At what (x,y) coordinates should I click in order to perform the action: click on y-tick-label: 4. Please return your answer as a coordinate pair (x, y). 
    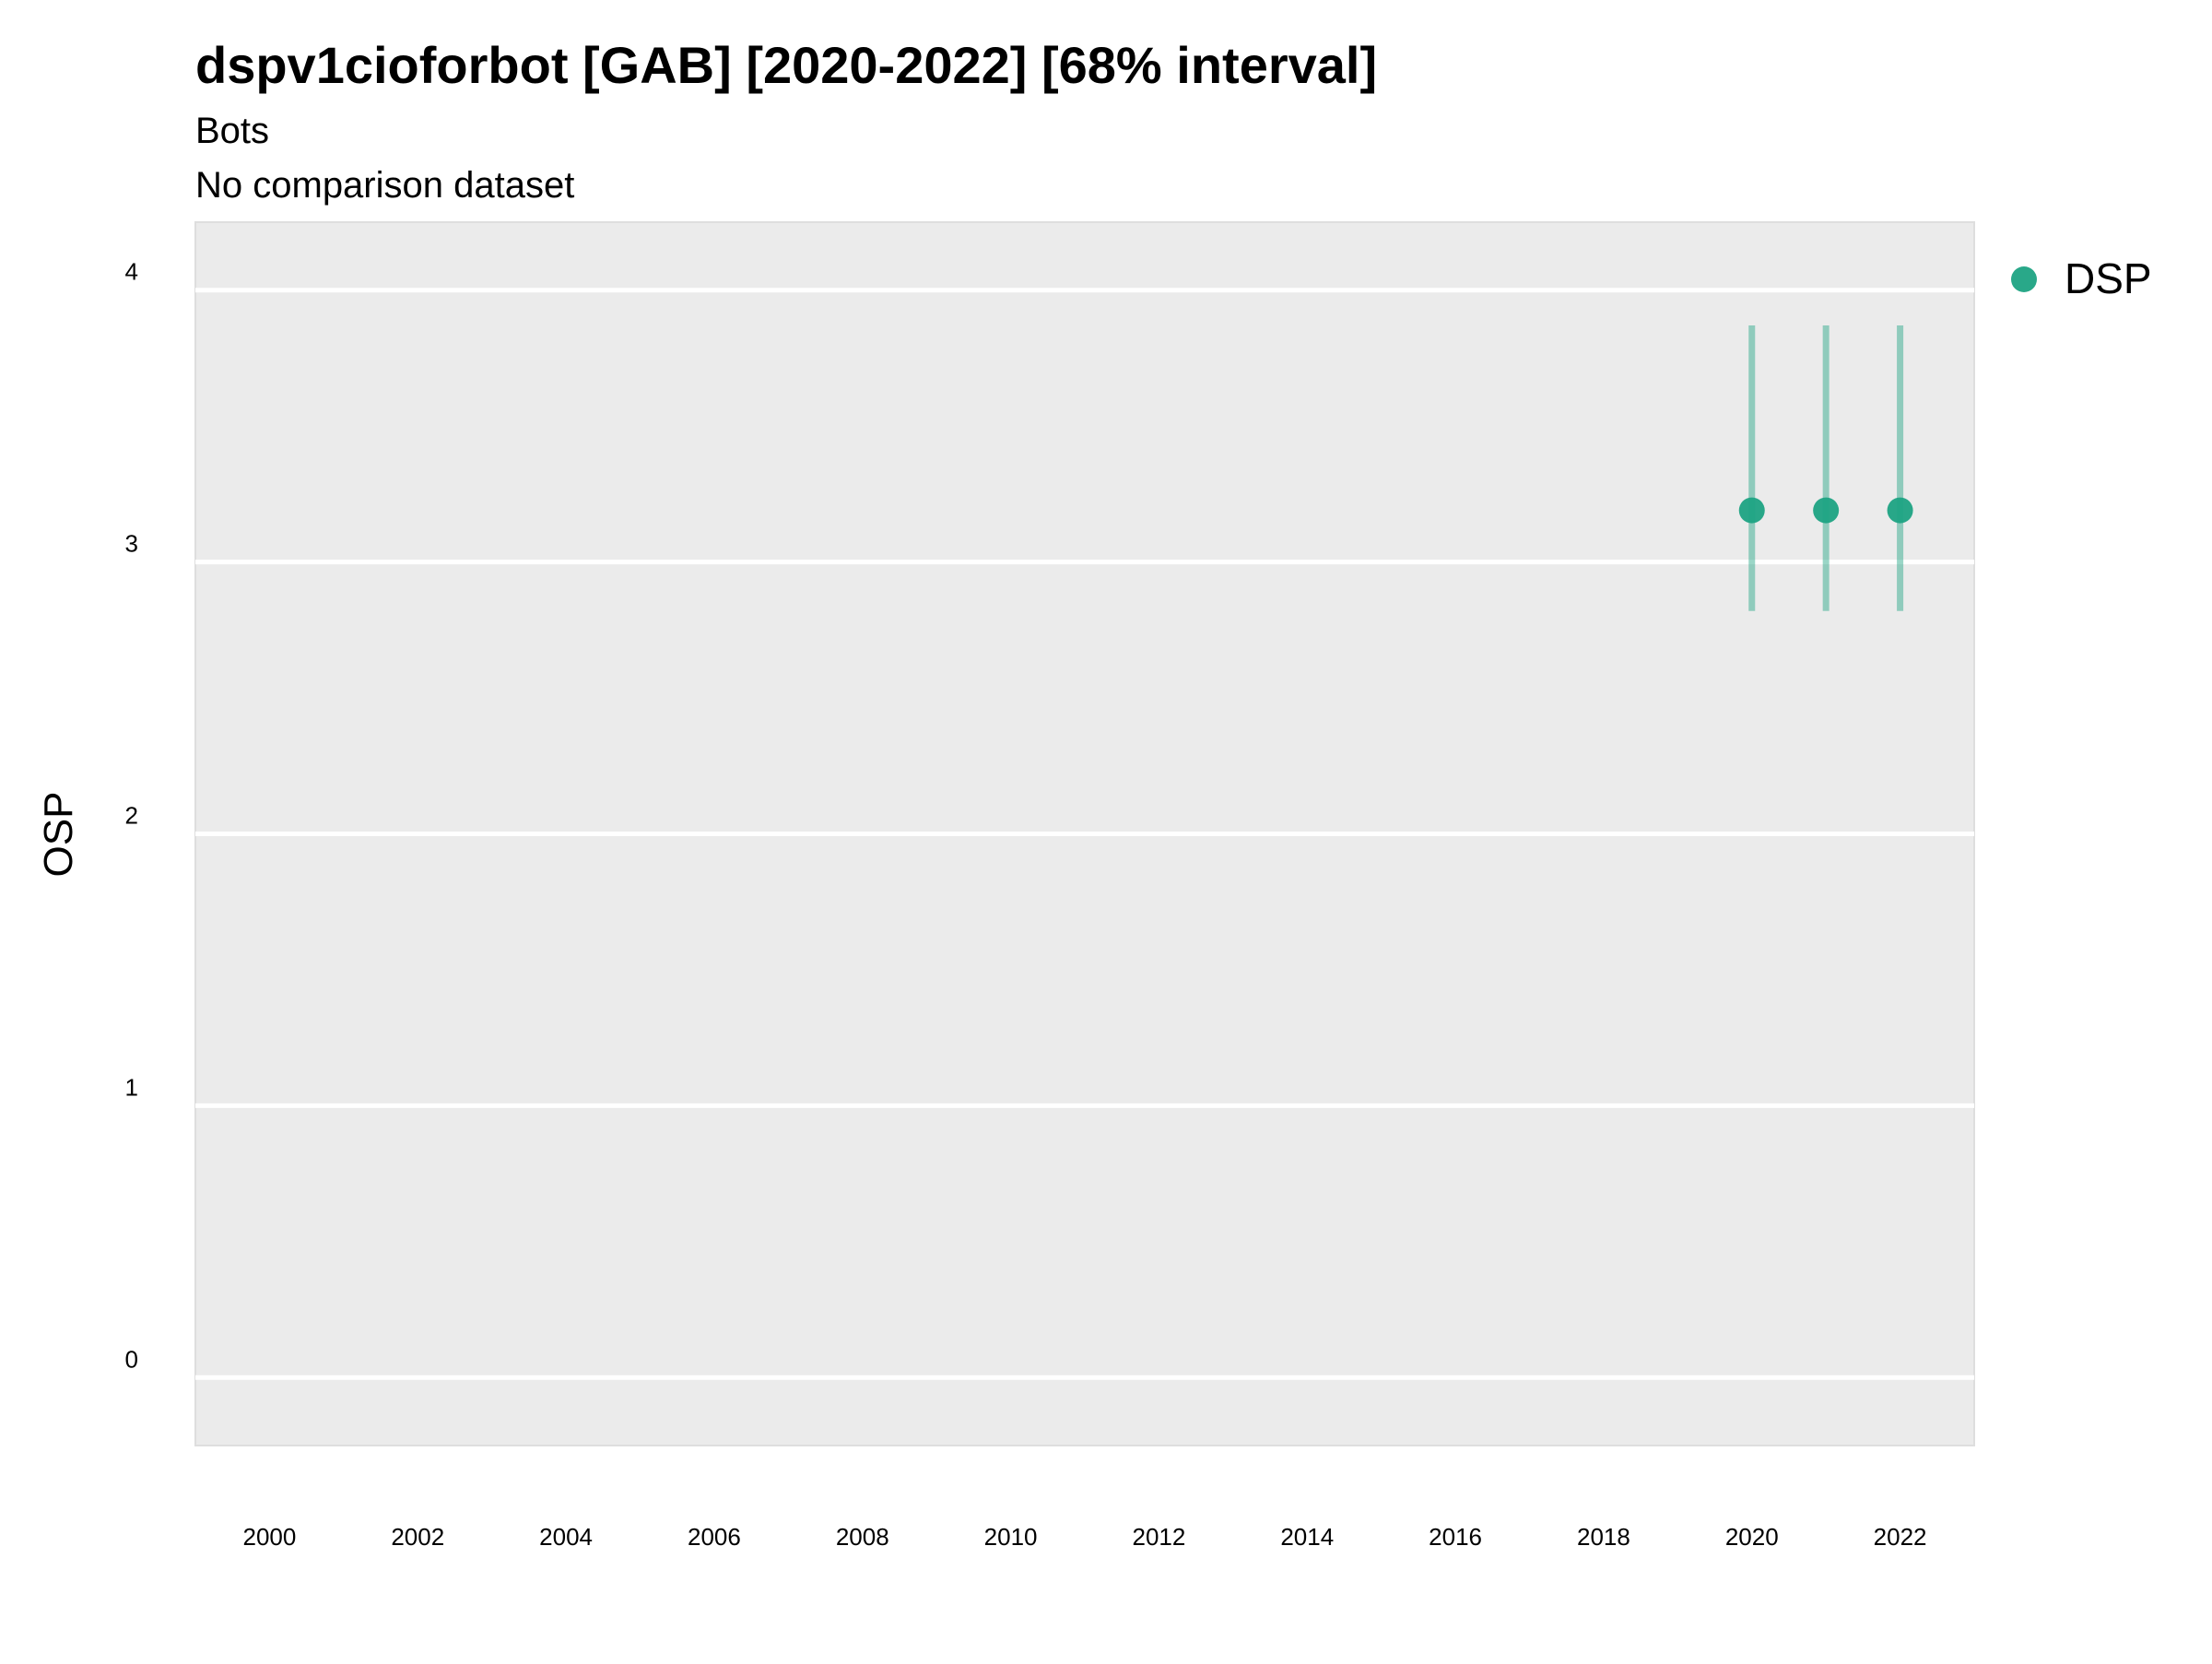
    Looking at the image, I should click on (131, 272).